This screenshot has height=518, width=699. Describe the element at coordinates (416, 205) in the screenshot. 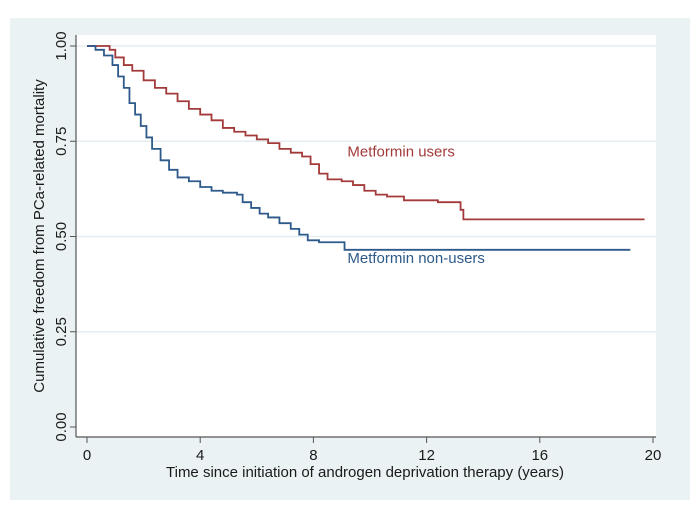

I see `annotations: Metformin users Metformin non-users` at that location.